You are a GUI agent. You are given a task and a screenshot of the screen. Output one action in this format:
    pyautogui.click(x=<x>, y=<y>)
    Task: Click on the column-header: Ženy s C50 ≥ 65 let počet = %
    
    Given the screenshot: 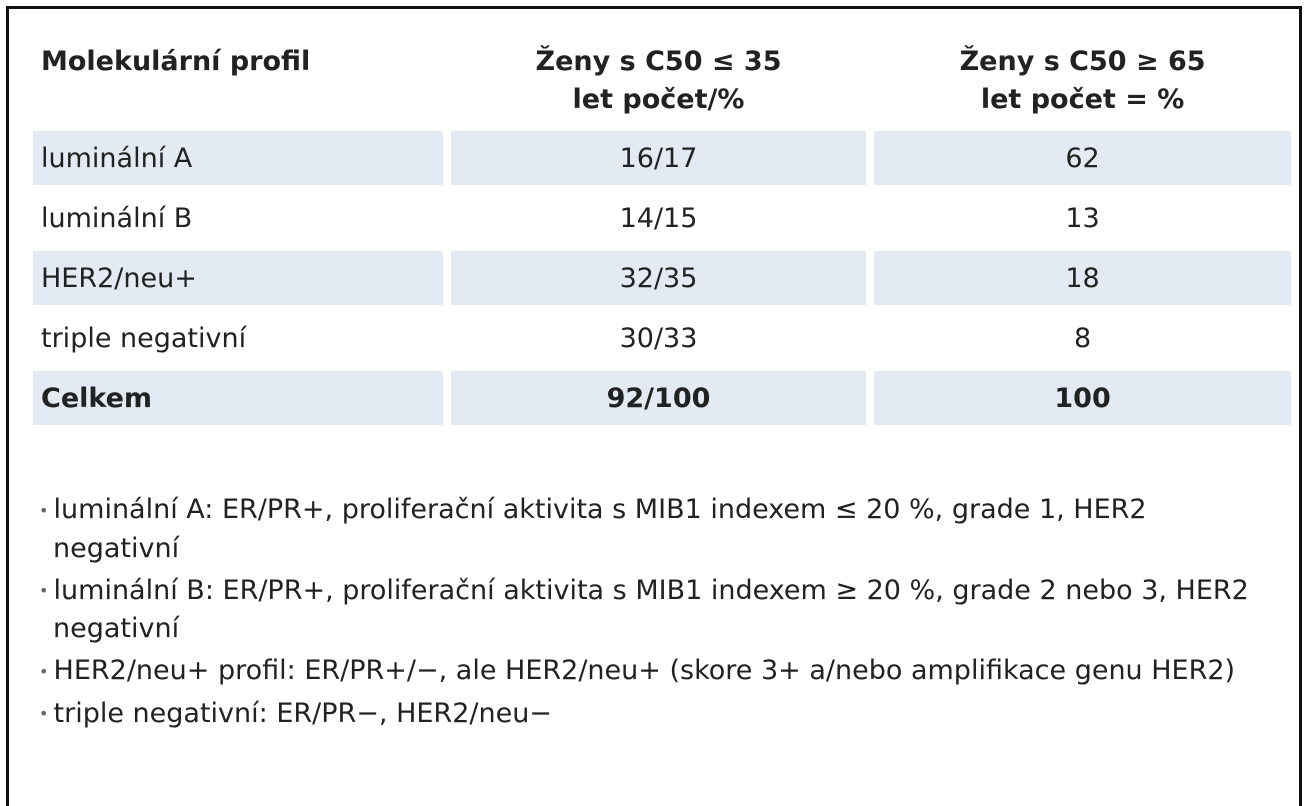 What is the action you would take?
    pyautogui.click(x=1082, y=81)
    